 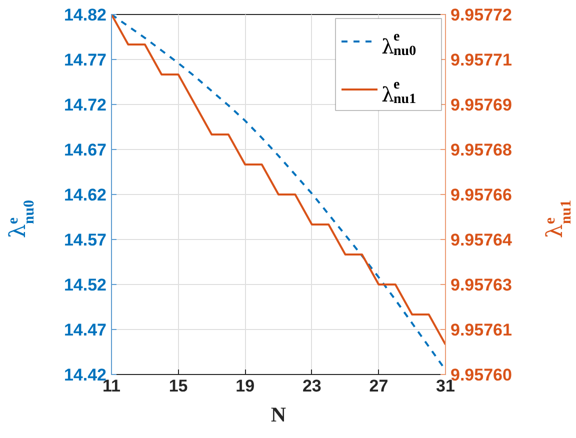 What do you see at coordinates (481, 375) in the screenshot?
I see `y2-tick-label: 9.95760` at bounding box center [481, 375].